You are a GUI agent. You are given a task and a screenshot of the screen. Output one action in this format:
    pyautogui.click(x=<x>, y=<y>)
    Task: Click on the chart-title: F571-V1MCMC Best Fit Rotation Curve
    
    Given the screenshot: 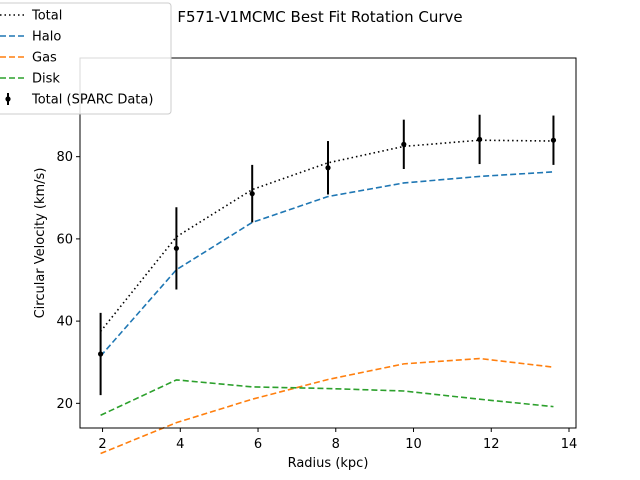 What is the action you would take?
    pyautogui.click(x=319, y=17)
    